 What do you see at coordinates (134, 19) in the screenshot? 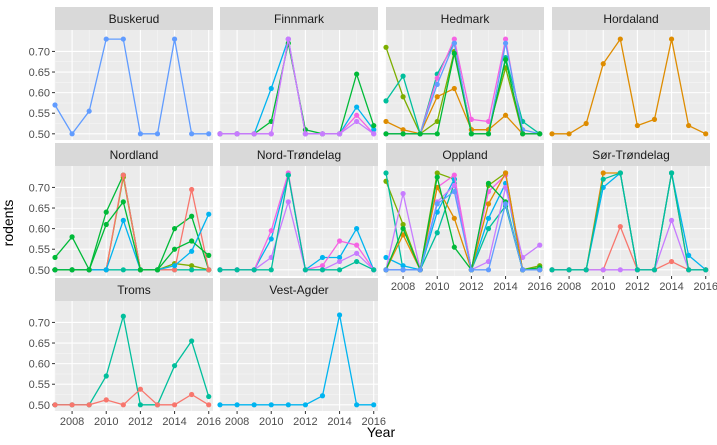
I see `panel-title: Buskerud` at bounding box center [134, 19].